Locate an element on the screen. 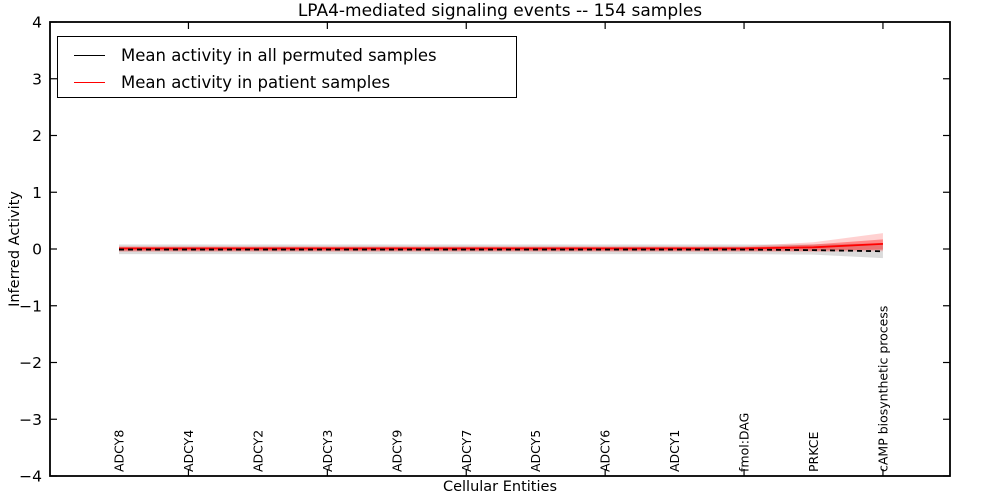 Image resolution: width=1000 pixels, height=500 pixels. y-tick-label: 1 is located at coordinates (37, 193).